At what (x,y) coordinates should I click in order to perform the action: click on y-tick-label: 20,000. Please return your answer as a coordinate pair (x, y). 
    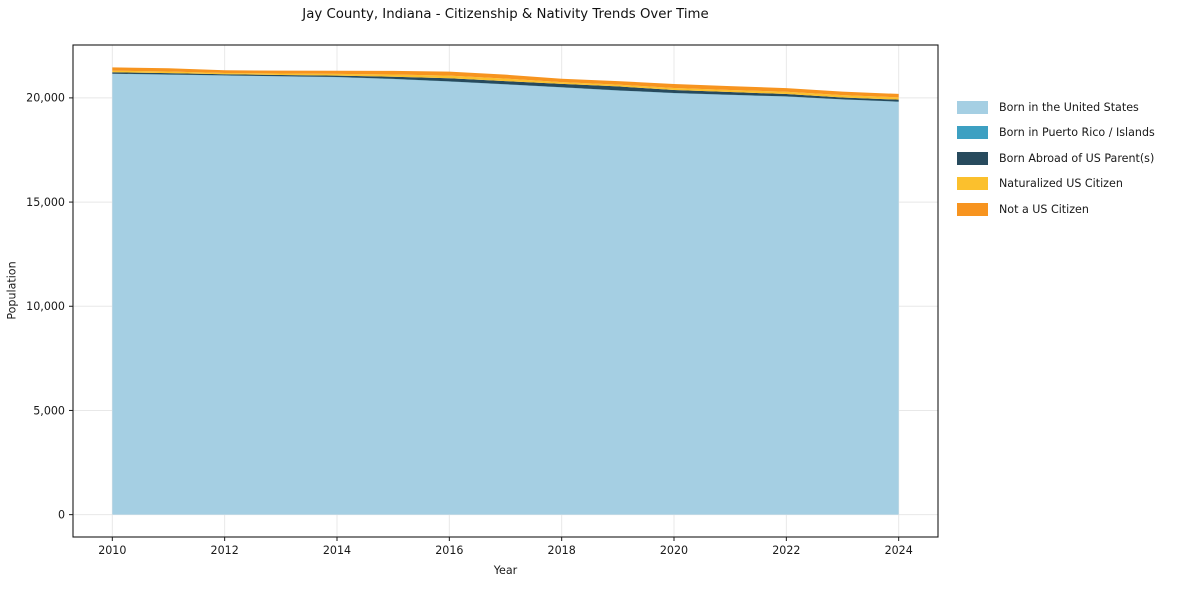
    Looking at the image, I should click on (45, 98).